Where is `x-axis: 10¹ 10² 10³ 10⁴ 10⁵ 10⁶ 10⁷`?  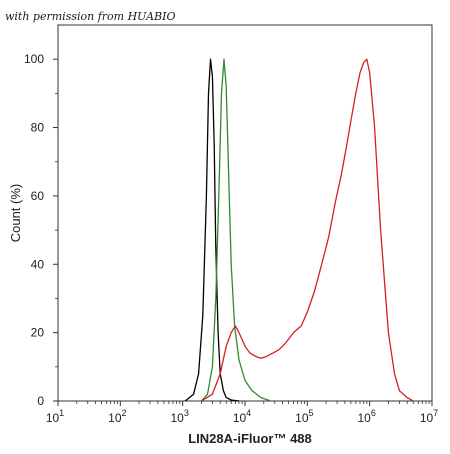 x-axis: 10¹ 10² 10³ 10⁴ 10⁵ 10⁶ 10⁷ is located at coordinates (242, 413).